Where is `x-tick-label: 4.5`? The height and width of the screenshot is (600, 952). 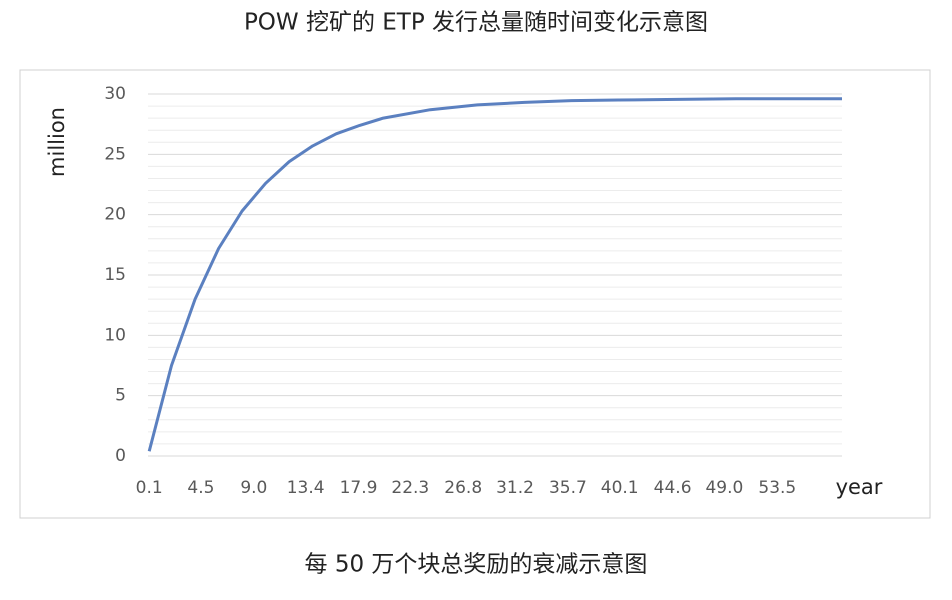 x-tick-label: 4.5 is located at coordinates (200, 488).